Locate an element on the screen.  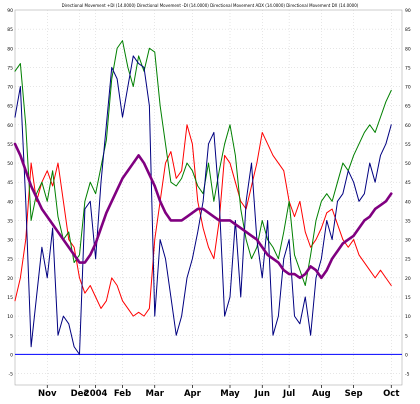
y-tick-label-left: -5 is located at coordinates (11, 375).